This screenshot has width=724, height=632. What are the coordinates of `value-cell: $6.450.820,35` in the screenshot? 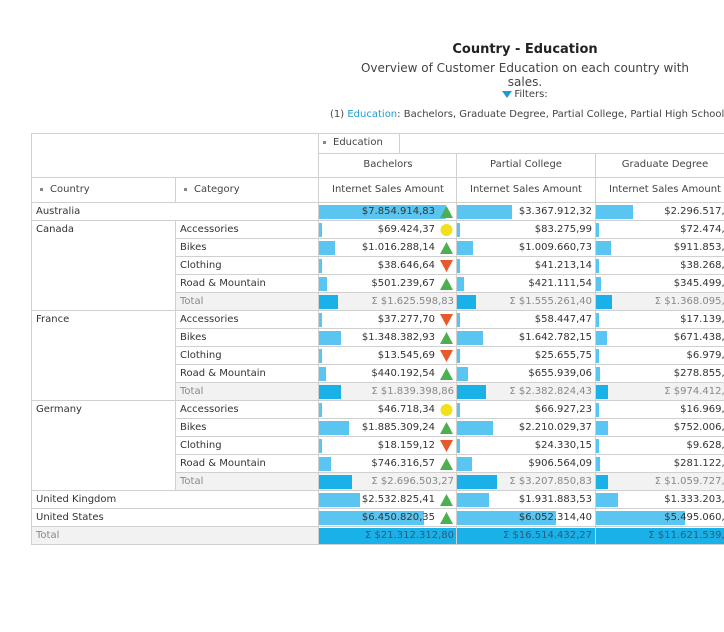 It's located at (387, 518).